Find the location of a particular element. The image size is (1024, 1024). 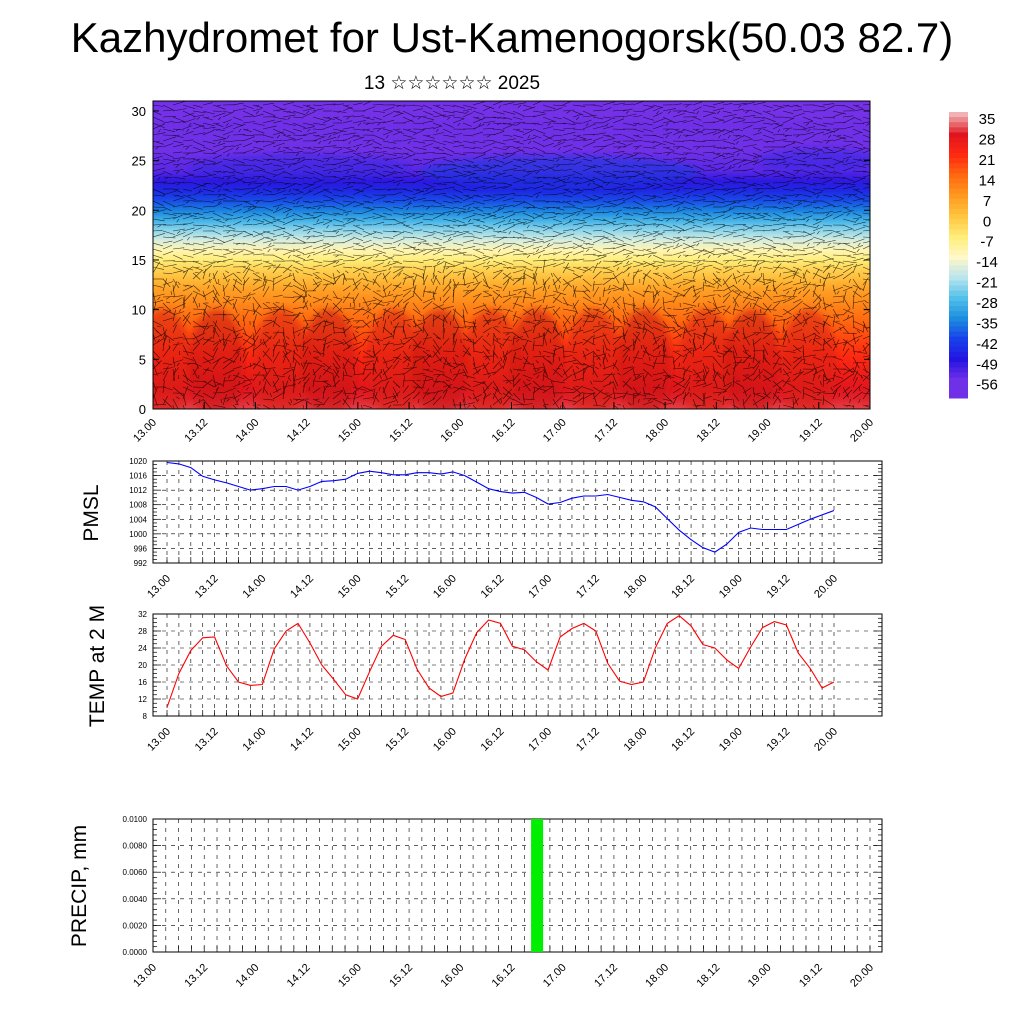

y-tick-label: 1016 is located at coordinates (138, 476).